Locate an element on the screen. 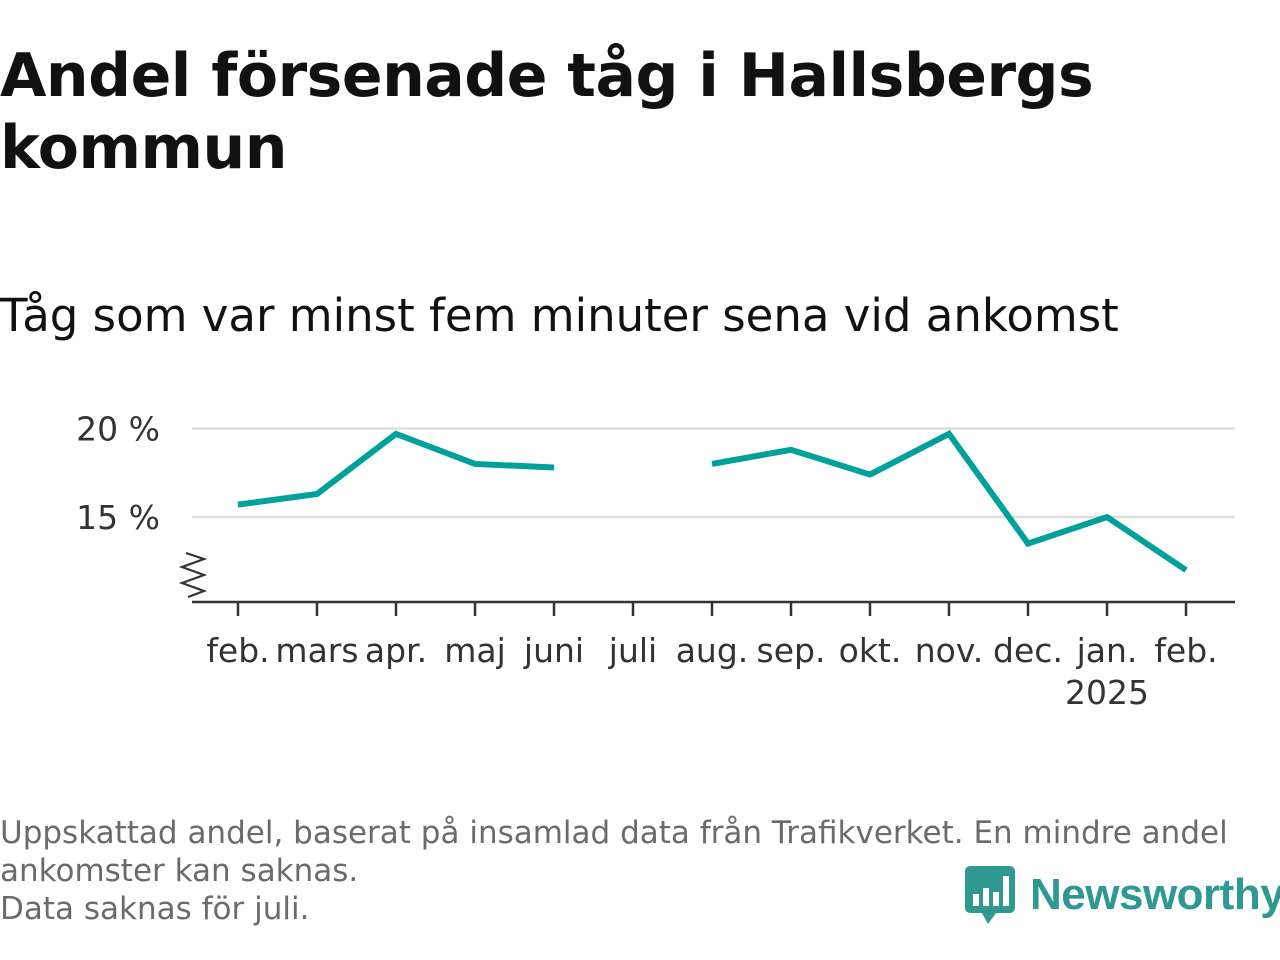 This screenshot has width=1280, height=960. x-tick-label: sep. is located at coordinates (791, 650).